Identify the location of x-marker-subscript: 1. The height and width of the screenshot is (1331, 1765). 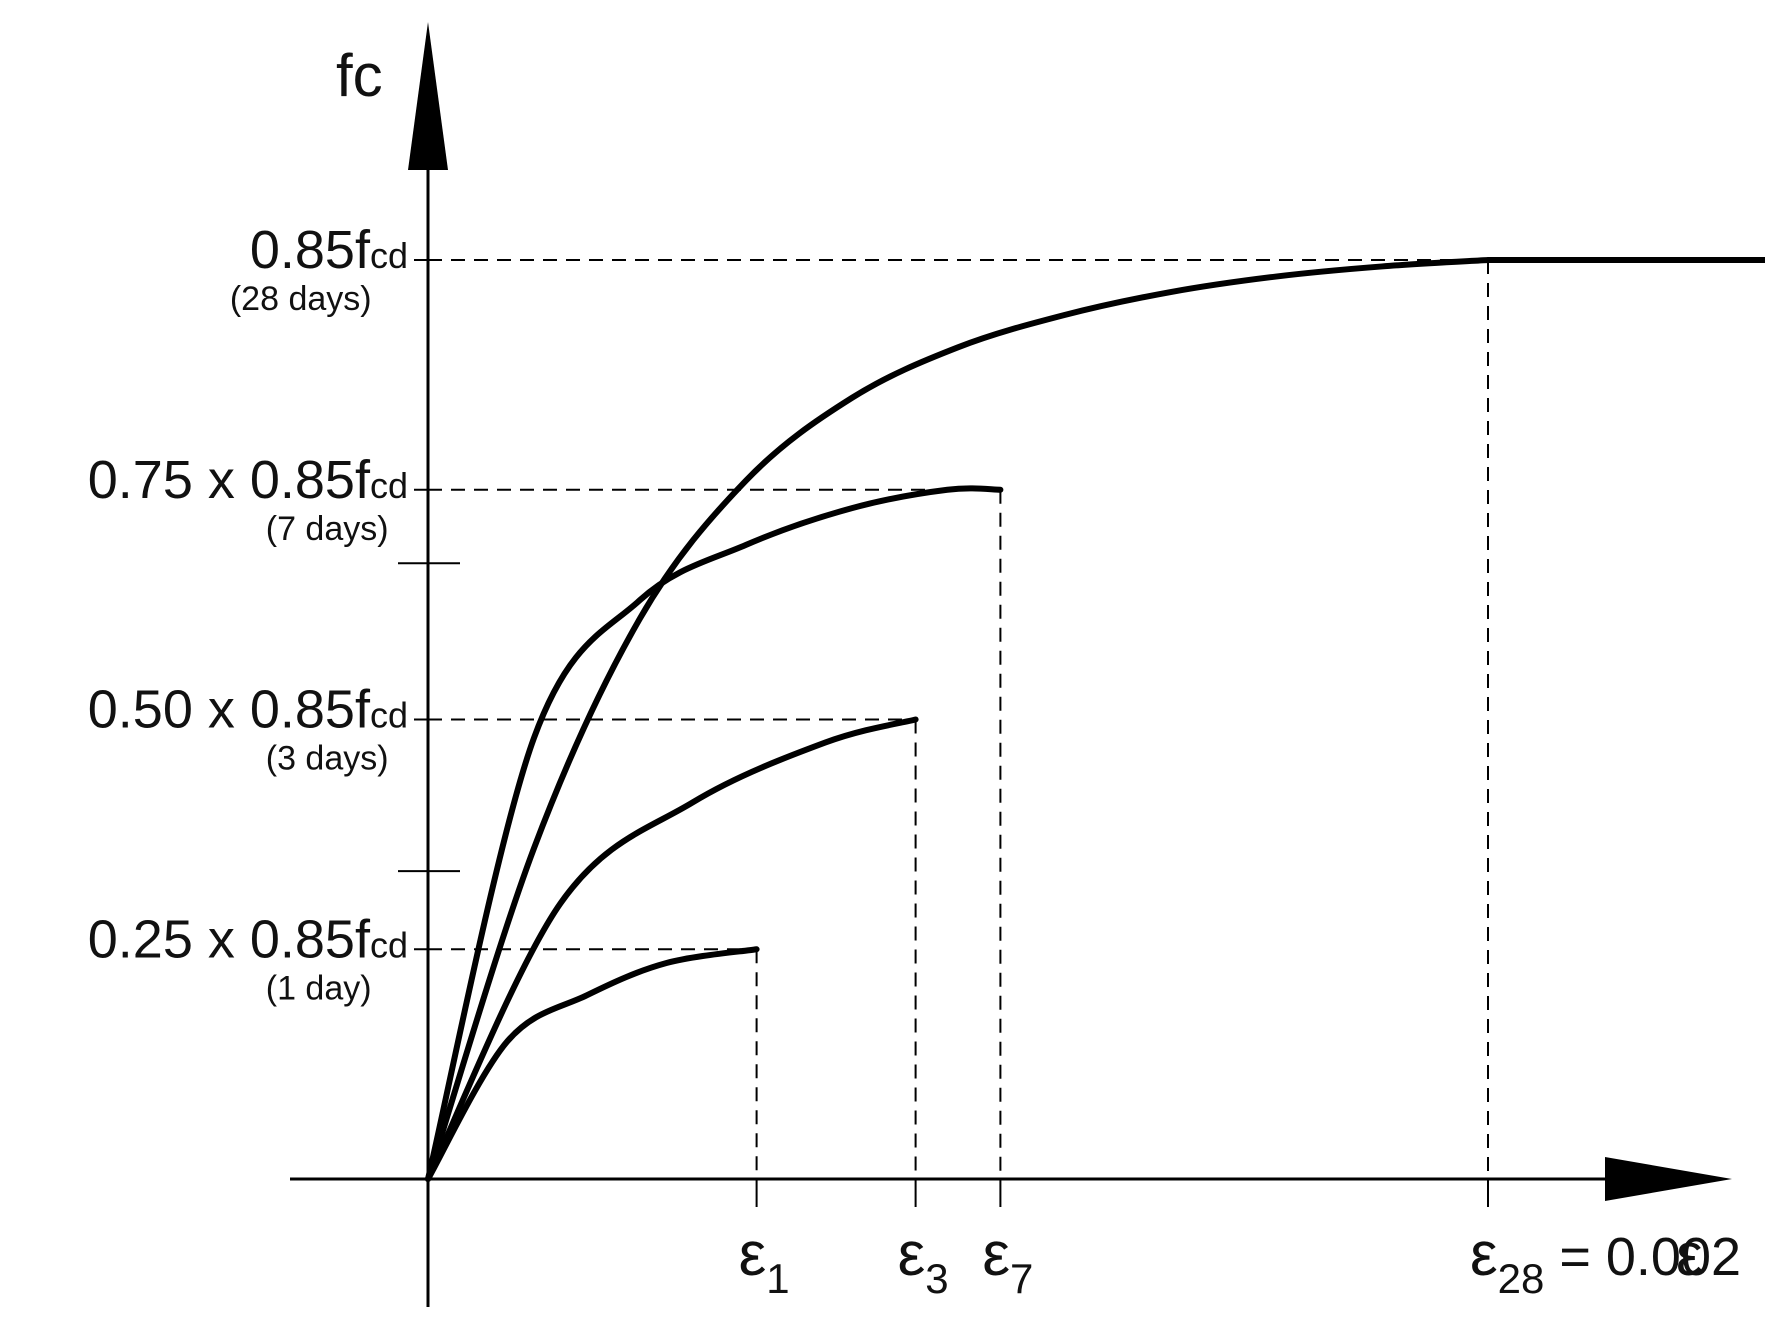
(777, 1278).